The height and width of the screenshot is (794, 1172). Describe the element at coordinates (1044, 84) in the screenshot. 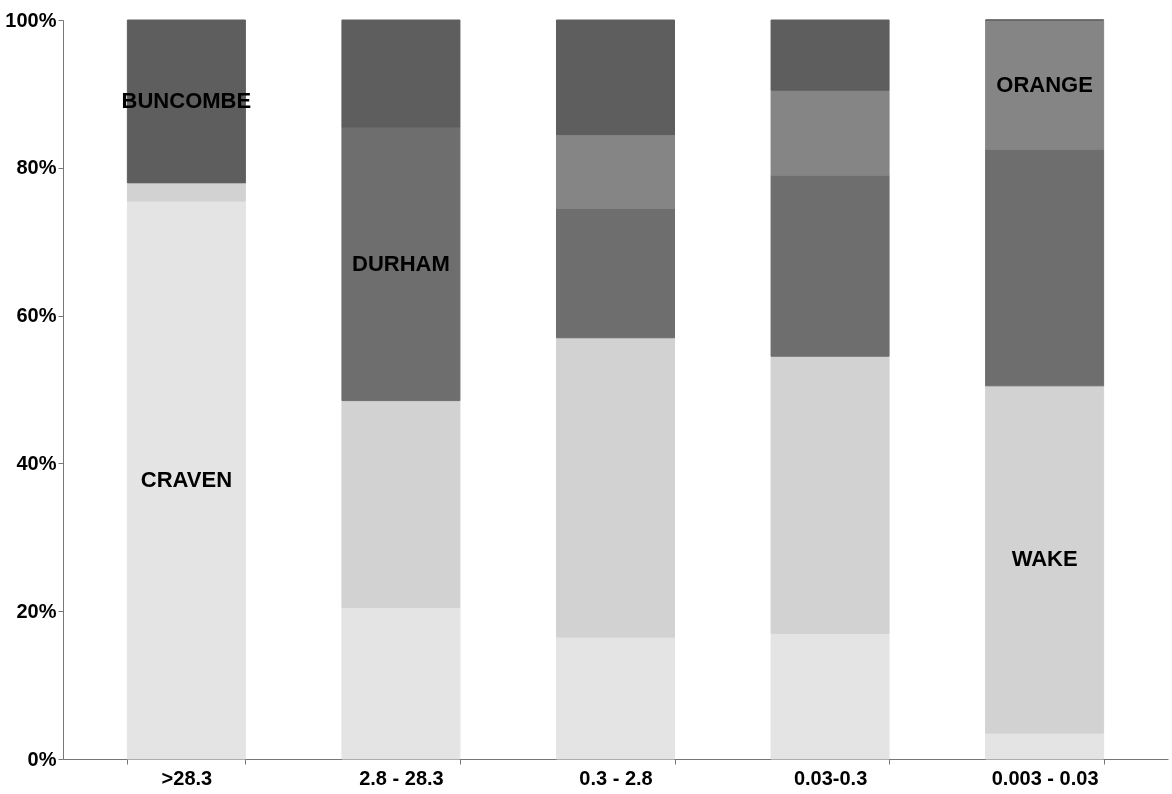

I see `series-label: ORANGE` at that location.